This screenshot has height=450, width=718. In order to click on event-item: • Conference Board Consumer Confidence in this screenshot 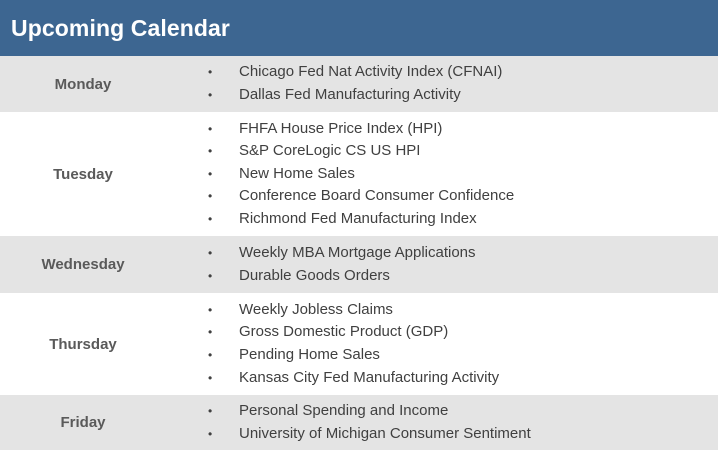, I will do `click(442, 196)`.